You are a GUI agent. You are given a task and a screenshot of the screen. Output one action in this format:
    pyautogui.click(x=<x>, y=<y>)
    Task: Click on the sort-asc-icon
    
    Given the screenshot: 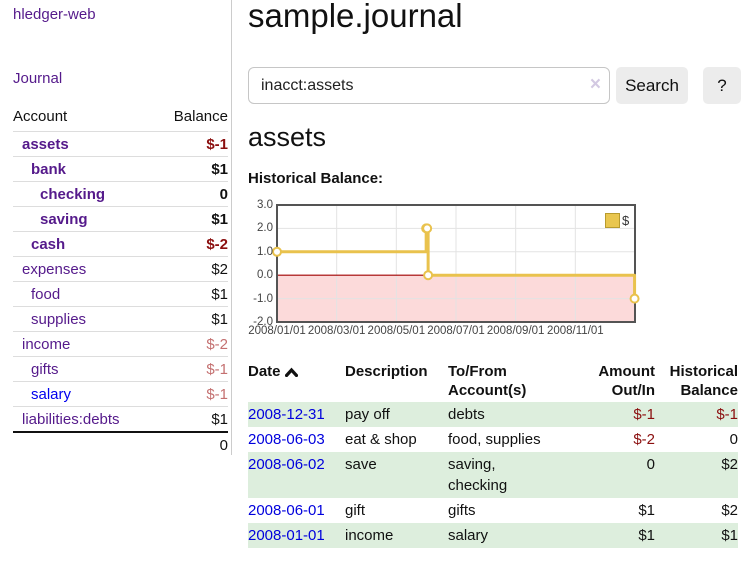 What is the action you would take?
    pyautogui.click(x=291, y=372)
    